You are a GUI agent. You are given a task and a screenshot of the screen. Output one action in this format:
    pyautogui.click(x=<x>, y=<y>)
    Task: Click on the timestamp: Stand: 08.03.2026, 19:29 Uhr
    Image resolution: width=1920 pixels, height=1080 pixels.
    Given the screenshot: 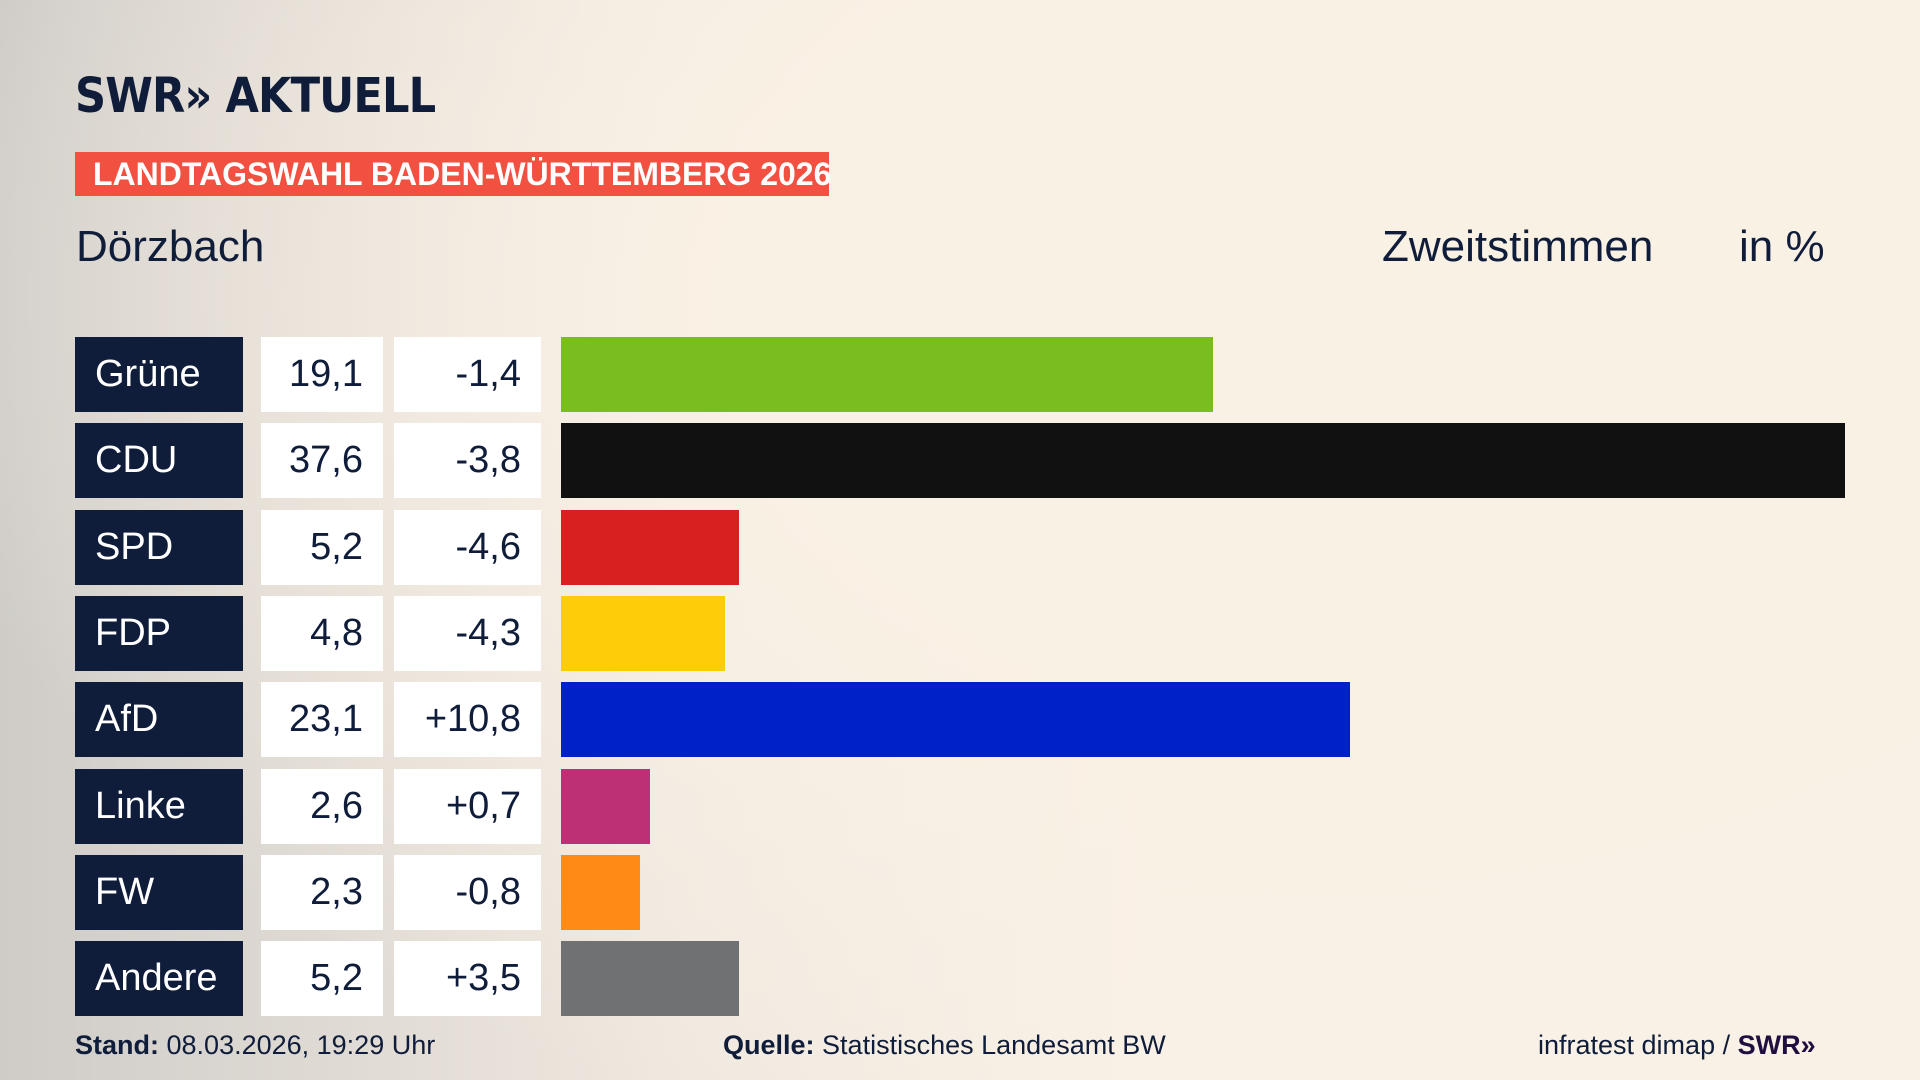 What is the action you would take?
    pyautogui.click(x=255, y=1045)
    